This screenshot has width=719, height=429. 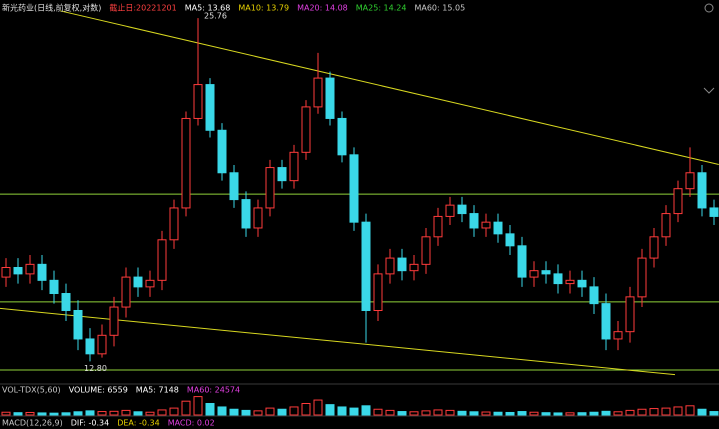 What do you see at coordinates (138, 423) in the screenshot?
I see `legend-text: DEA: -0.34` at bounding box center [138, 423].